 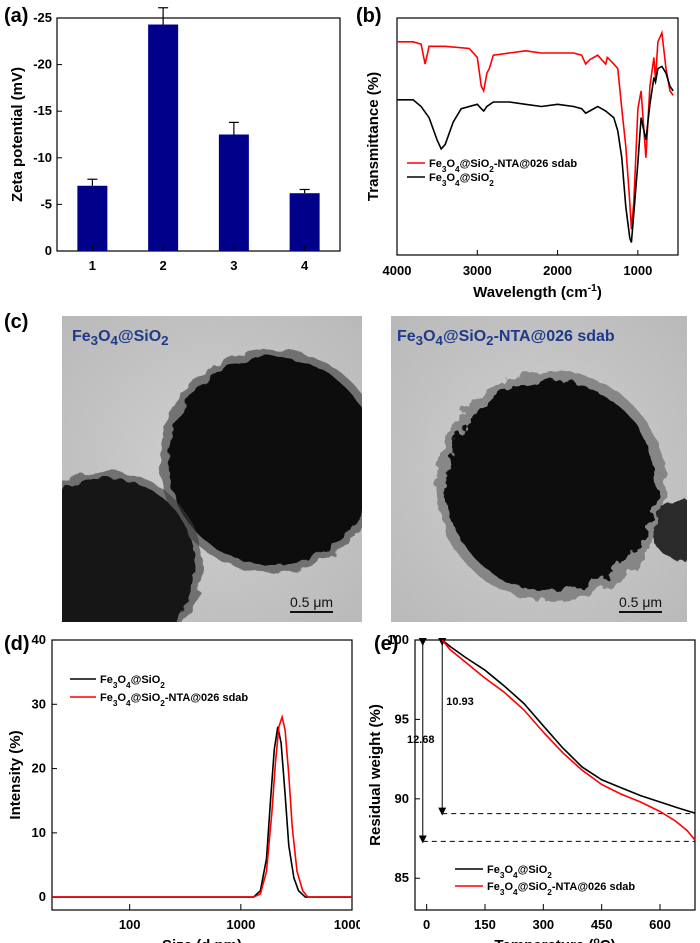 What do you see at coordinates (42, 17) in the screenshot?
I see `y-tick-label: -25` at bounding box center [42, 17].